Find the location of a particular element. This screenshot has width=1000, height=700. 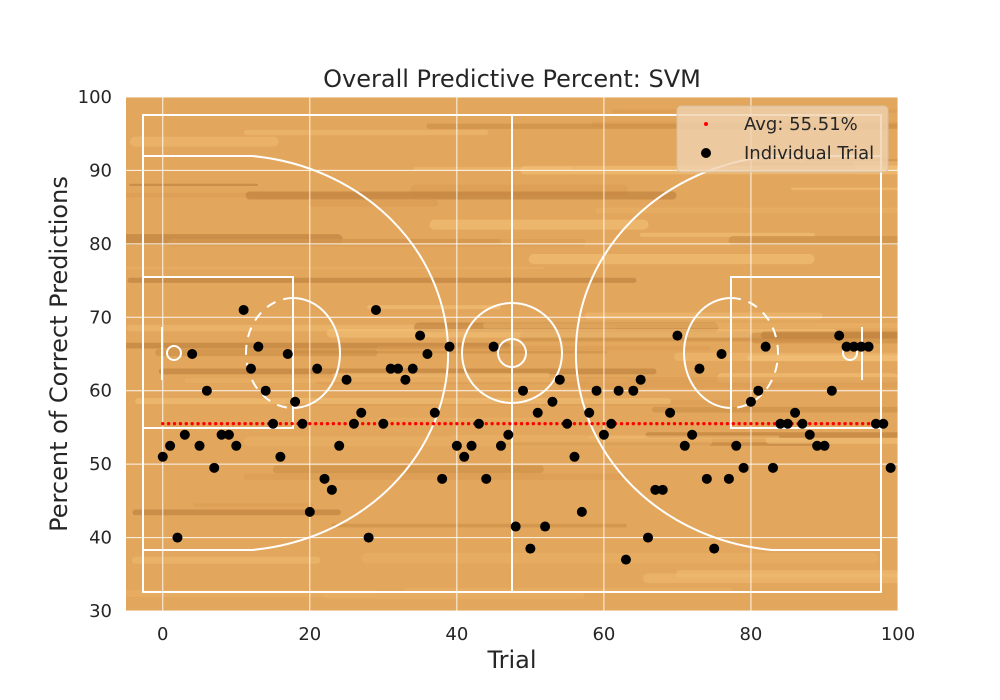

x-tick-label: 20 is located at coordinates (309, 634).